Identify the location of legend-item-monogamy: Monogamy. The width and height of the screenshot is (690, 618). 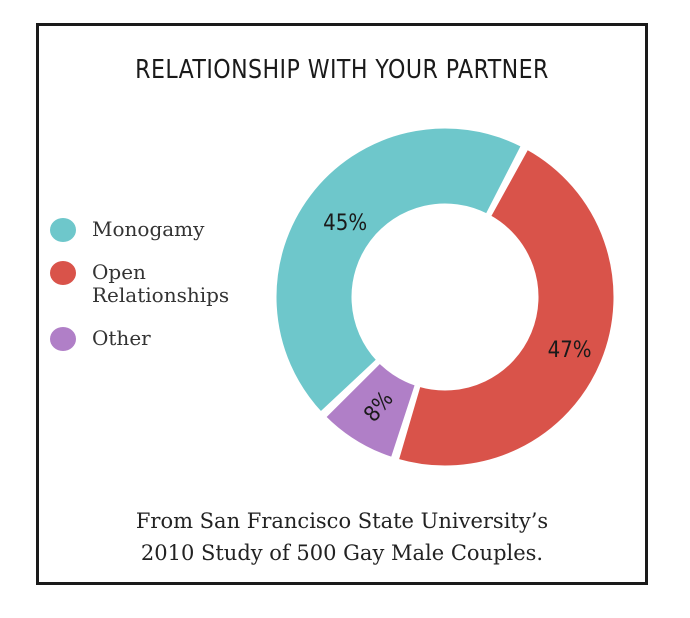
(127, 230).